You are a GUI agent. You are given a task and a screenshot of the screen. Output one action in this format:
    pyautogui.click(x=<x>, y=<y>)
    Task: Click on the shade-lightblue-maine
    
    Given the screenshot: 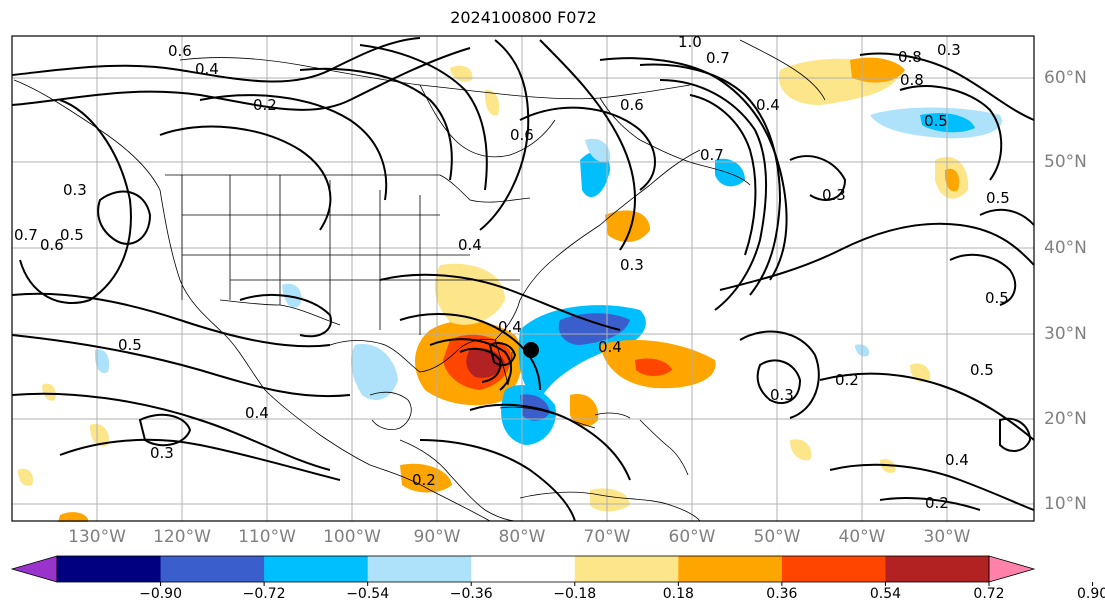 What is the action you would take?
    pyautogui.click(x=598, y=150)
    